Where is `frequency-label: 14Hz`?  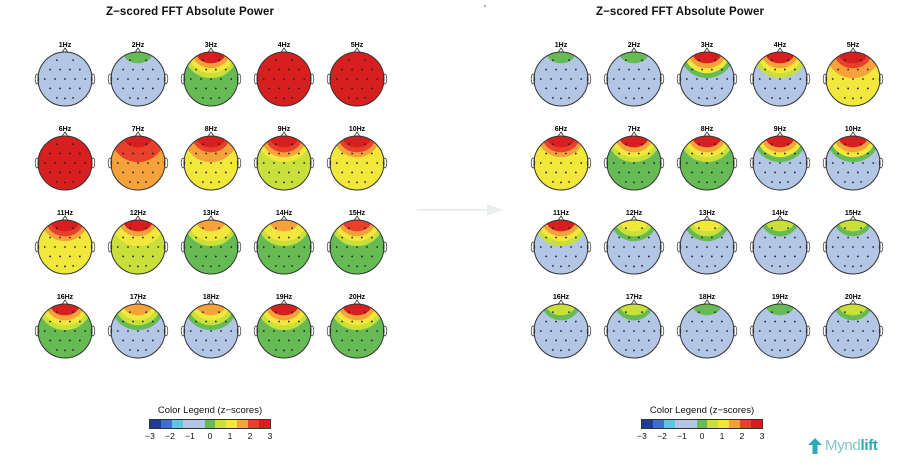 frequency-label: 14Hz is located at coordinates (780, 213).